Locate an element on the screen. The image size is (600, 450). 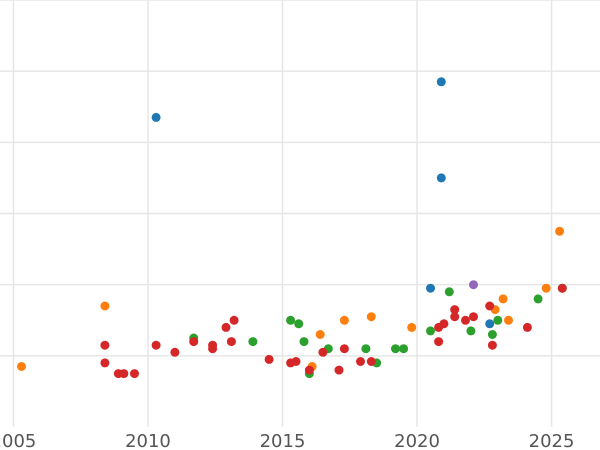
x-axis-tick-labels: 2005 2010 2015 2020 2025 is located at coordinates (287, 440).